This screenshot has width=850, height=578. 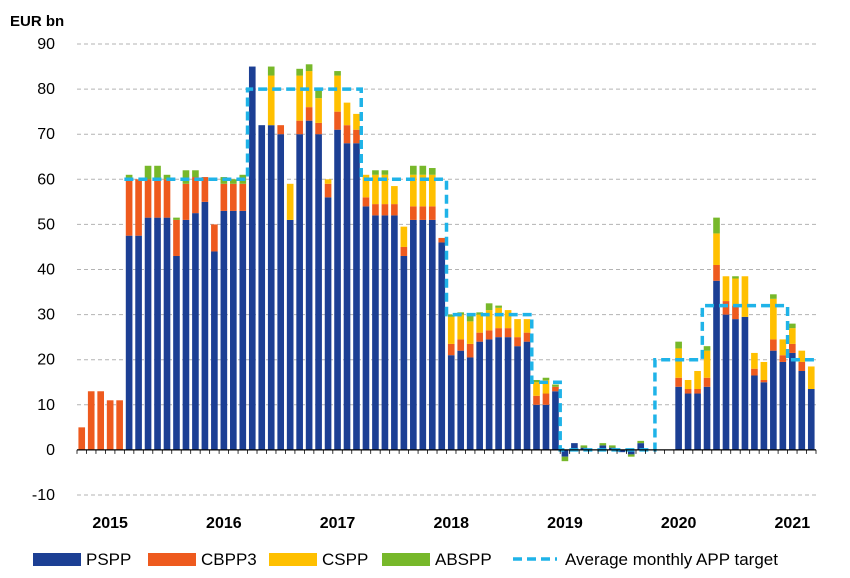 What do you see at coordinates (406, 559) in the screenshot?
I see `legend-swatch-abspp` at bounding box center [406, 559].